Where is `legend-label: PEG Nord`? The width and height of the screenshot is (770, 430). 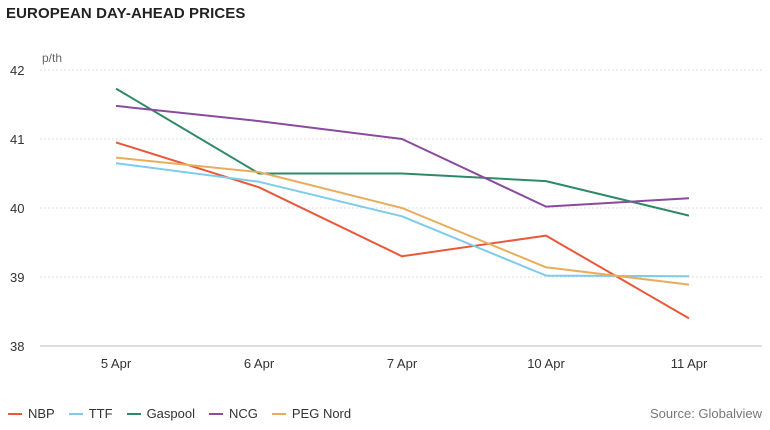
legend-label: PEG Nord is located at coordinates (321, 413).